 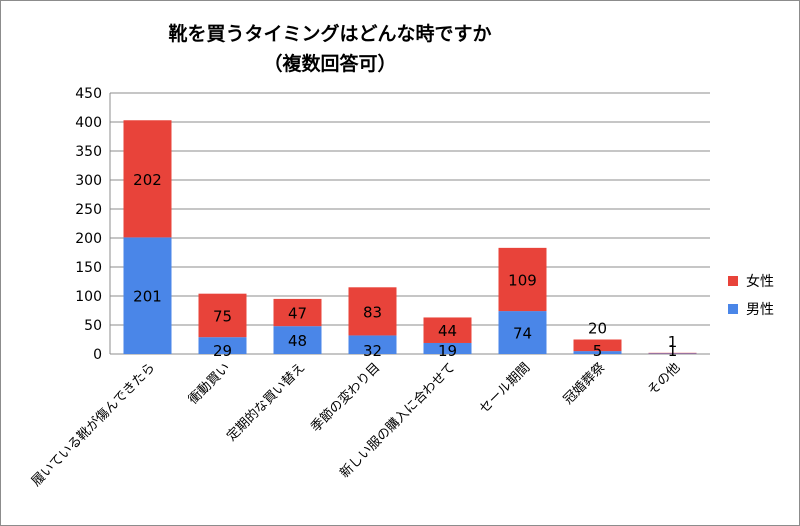 I want to click on y-tick-label: 350, so click(x=88, y=152).